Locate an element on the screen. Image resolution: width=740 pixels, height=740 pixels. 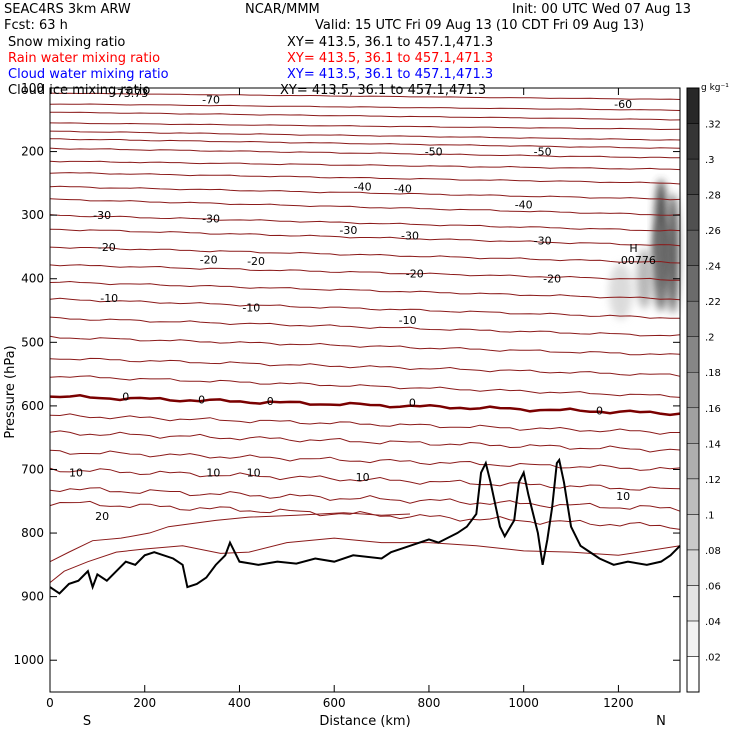
y-tick-label: 800 is located at coordinates (32, 533).